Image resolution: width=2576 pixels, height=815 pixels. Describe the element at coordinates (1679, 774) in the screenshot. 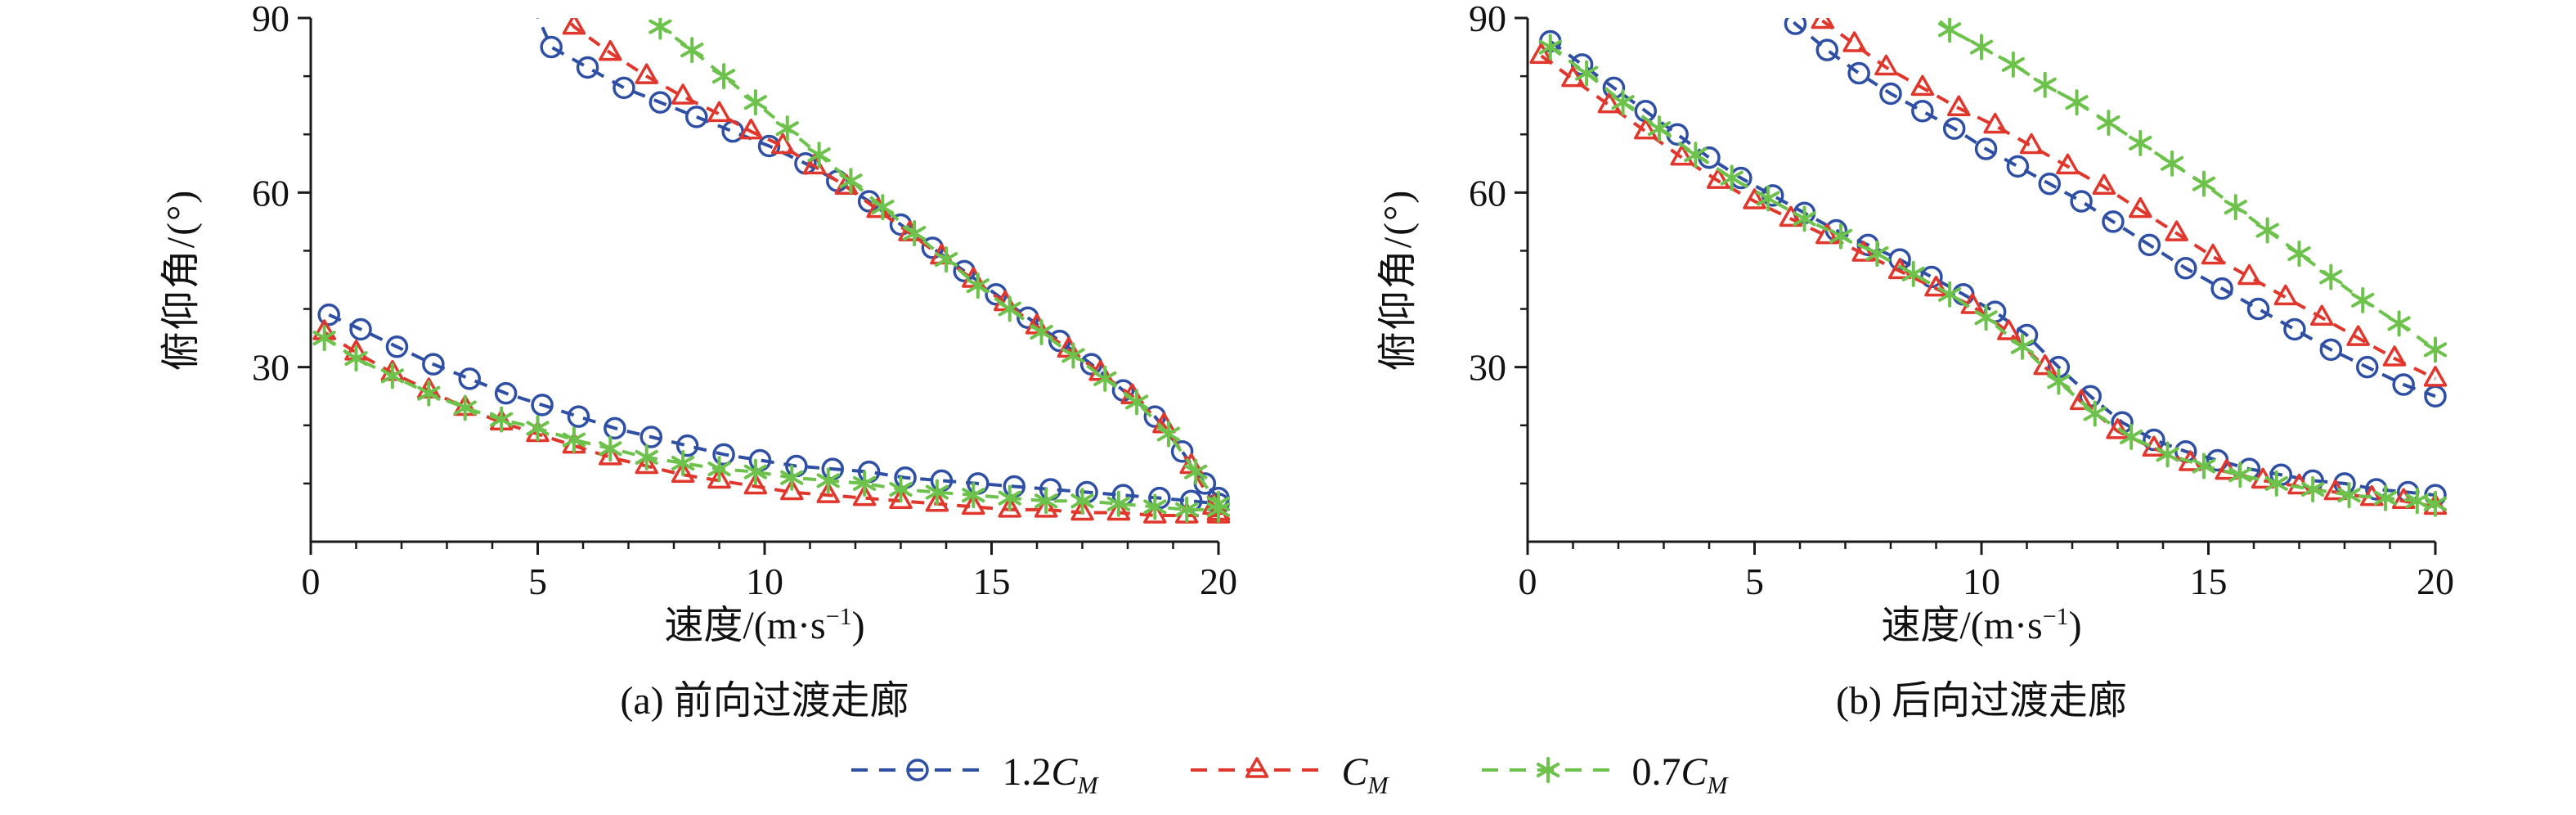

I see `legend-label: 0.7CM` at that location.